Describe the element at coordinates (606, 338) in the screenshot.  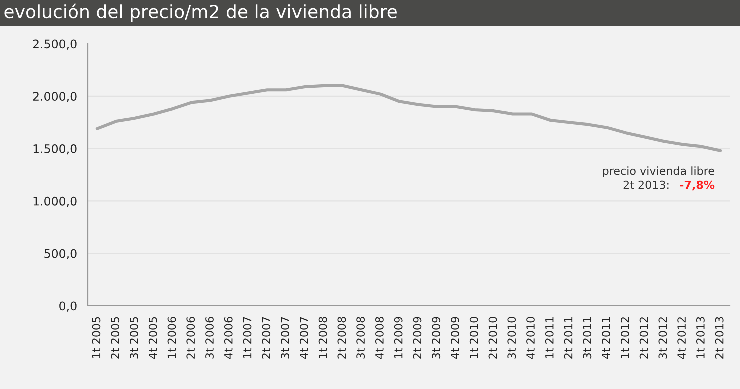
I see `x-tick-label: 4t 2011` at that location.